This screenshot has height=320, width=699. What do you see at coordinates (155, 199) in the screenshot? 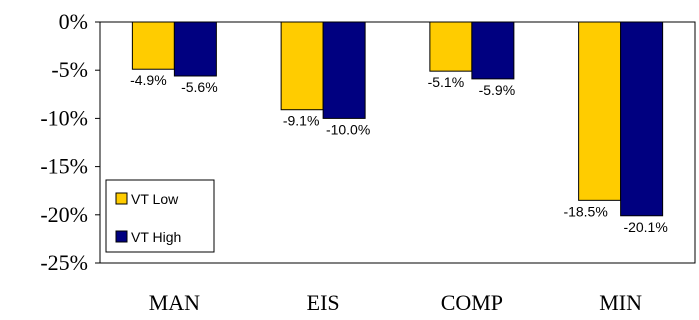
I see `legend-label-vt-low: VT Low` at bounding box center [155, 199].